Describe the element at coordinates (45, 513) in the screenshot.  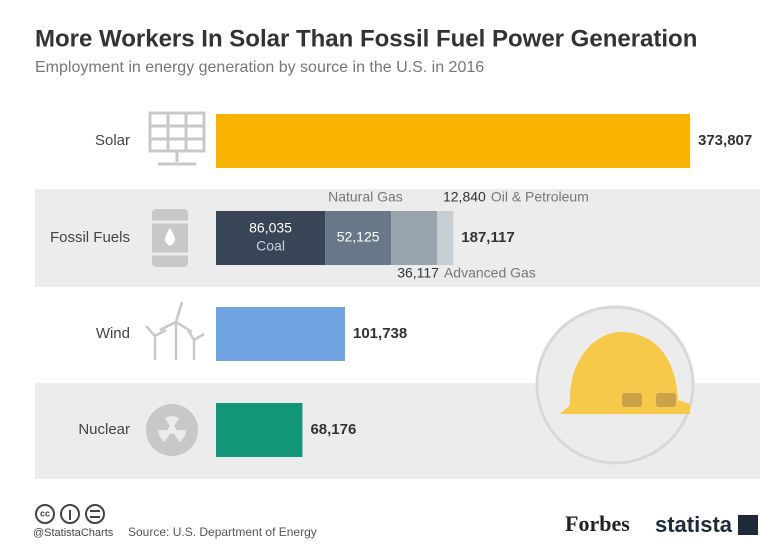
I see `cc-icon-label: cc` at that location.